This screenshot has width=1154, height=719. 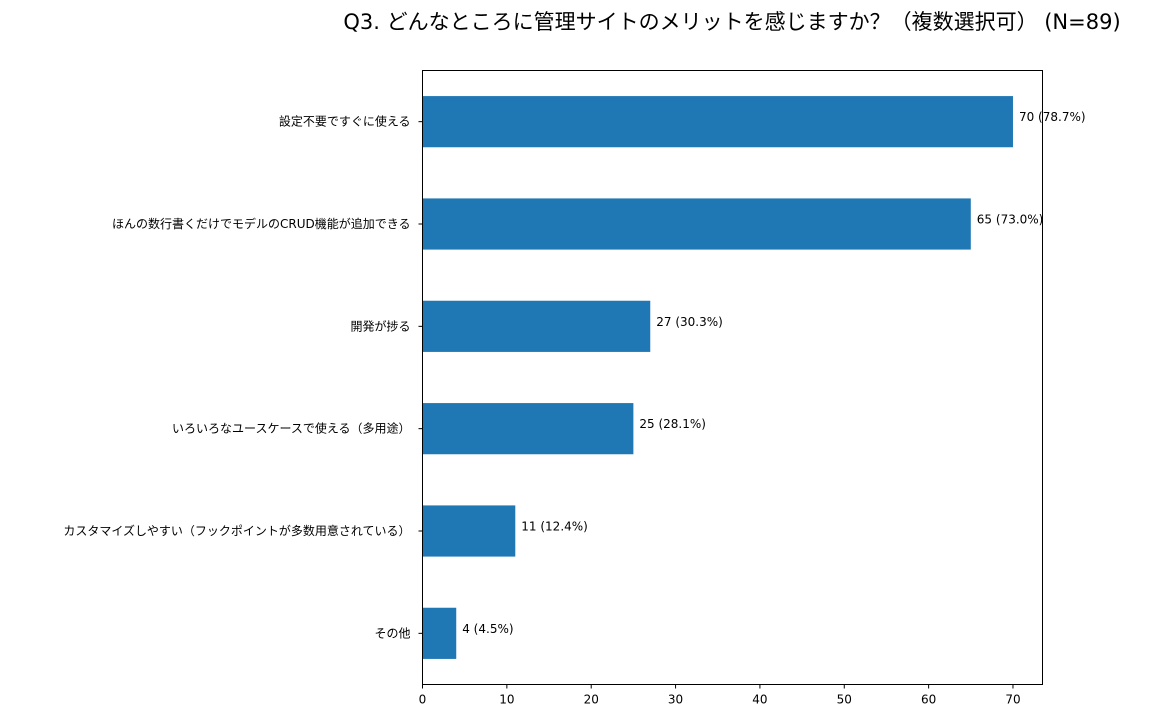 I want to click on category-label: カスタマイズしやすい（フックポイントが多数用意されている）, so click(x=236, y=530).